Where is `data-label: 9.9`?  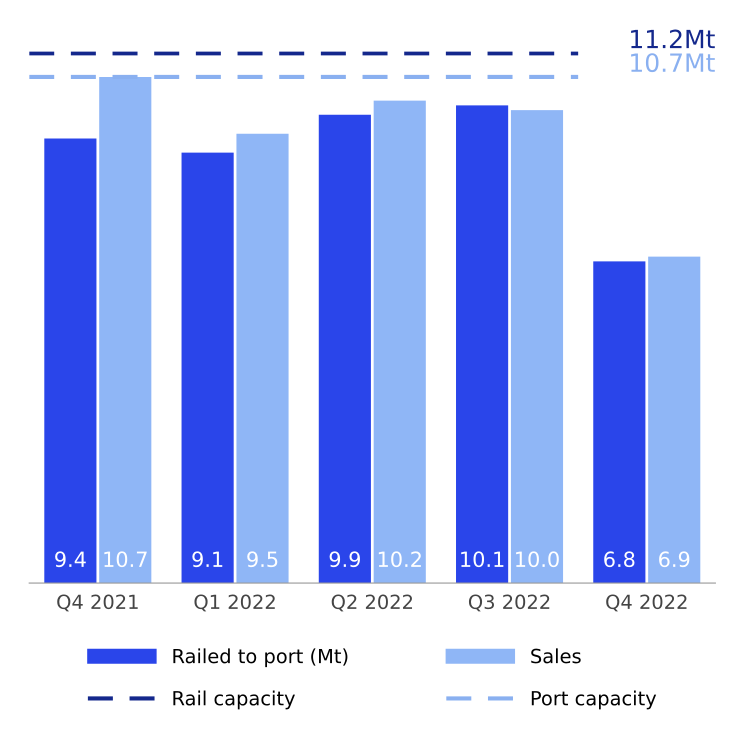
data-label: 9.9 is located at coordinates (345, 559).